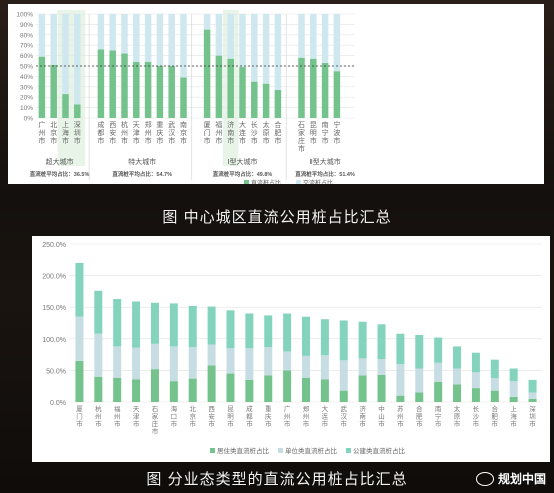  What do you see at coordinates (495, 408) in the screenshot?
I see `tick-char: 合` at bounding box center [495, 408].